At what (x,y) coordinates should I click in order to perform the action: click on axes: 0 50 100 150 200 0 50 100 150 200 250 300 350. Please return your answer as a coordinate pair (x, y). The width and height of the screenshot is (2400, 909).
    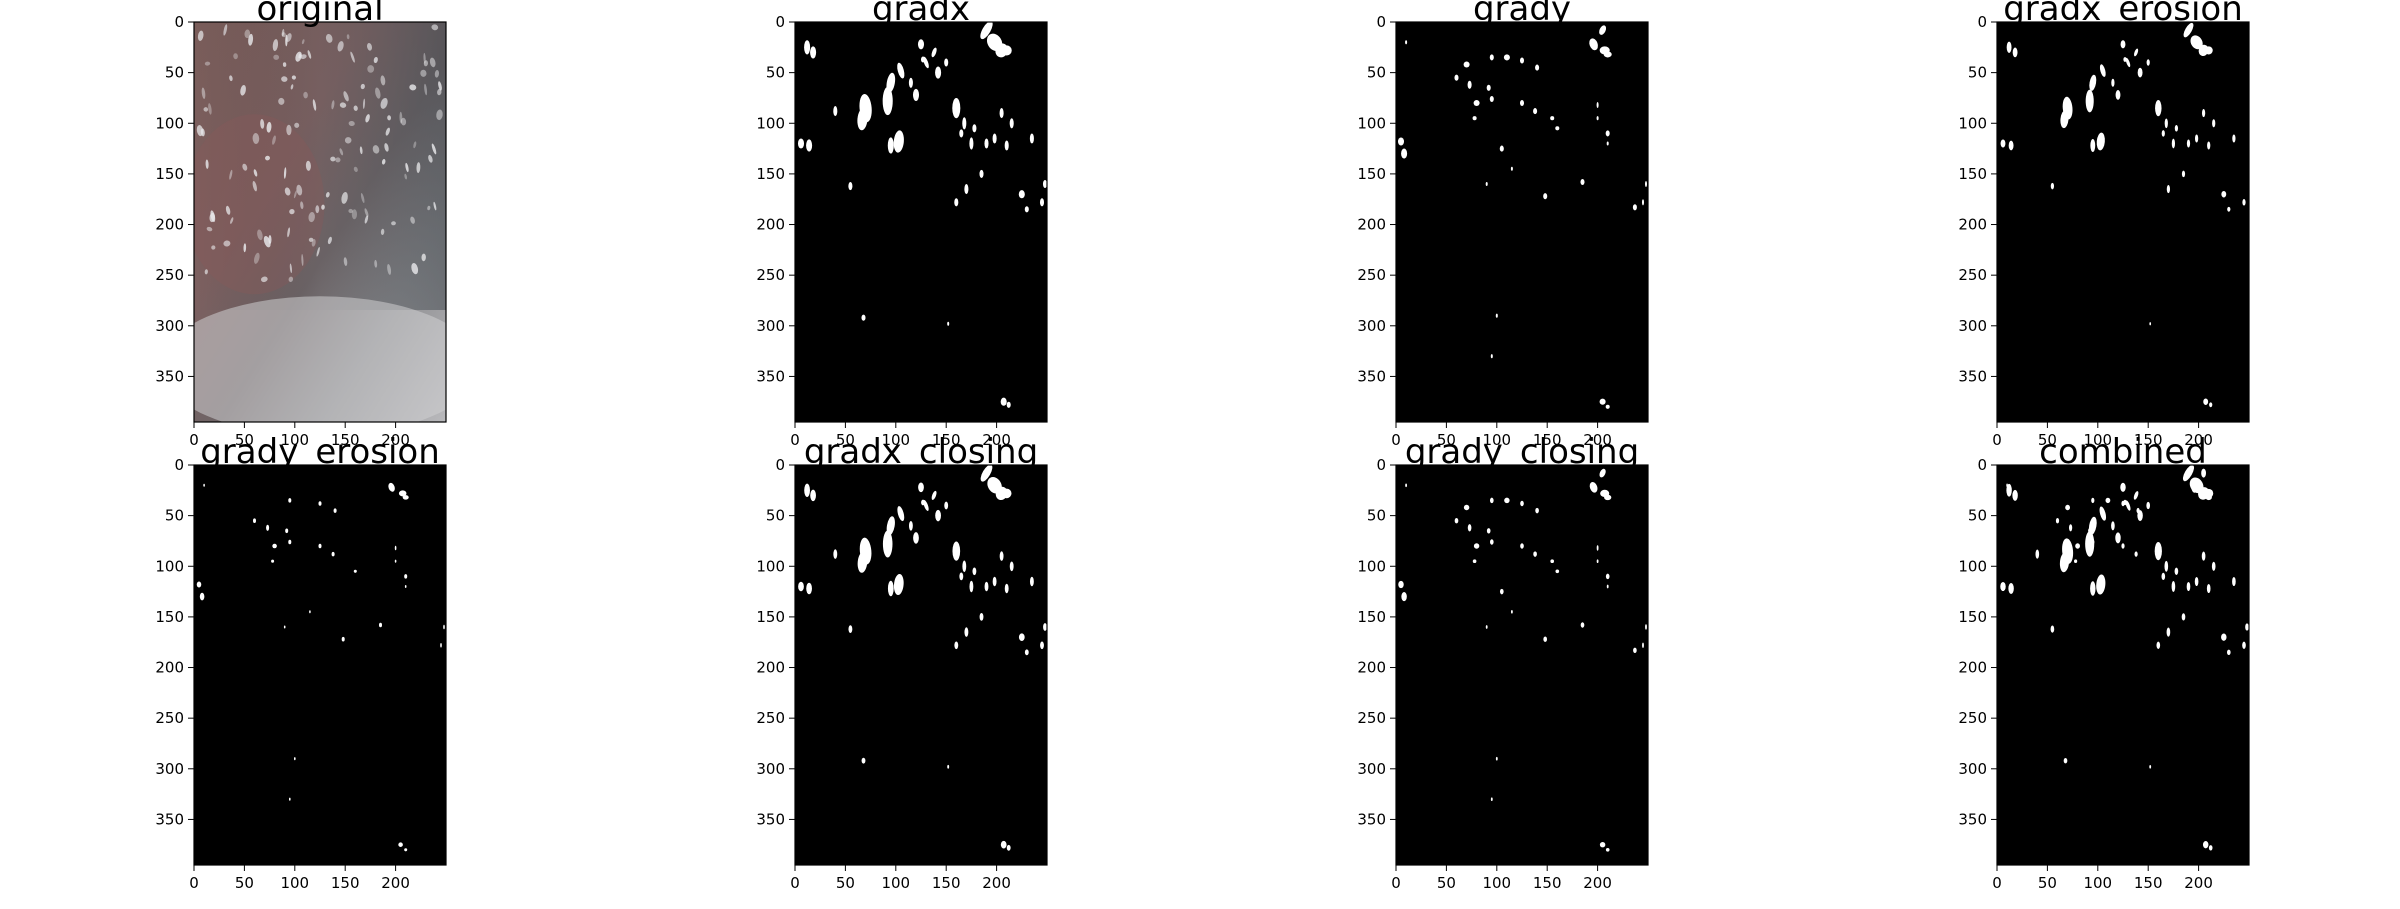
    Looking at the image, I should click on (2104, 231).